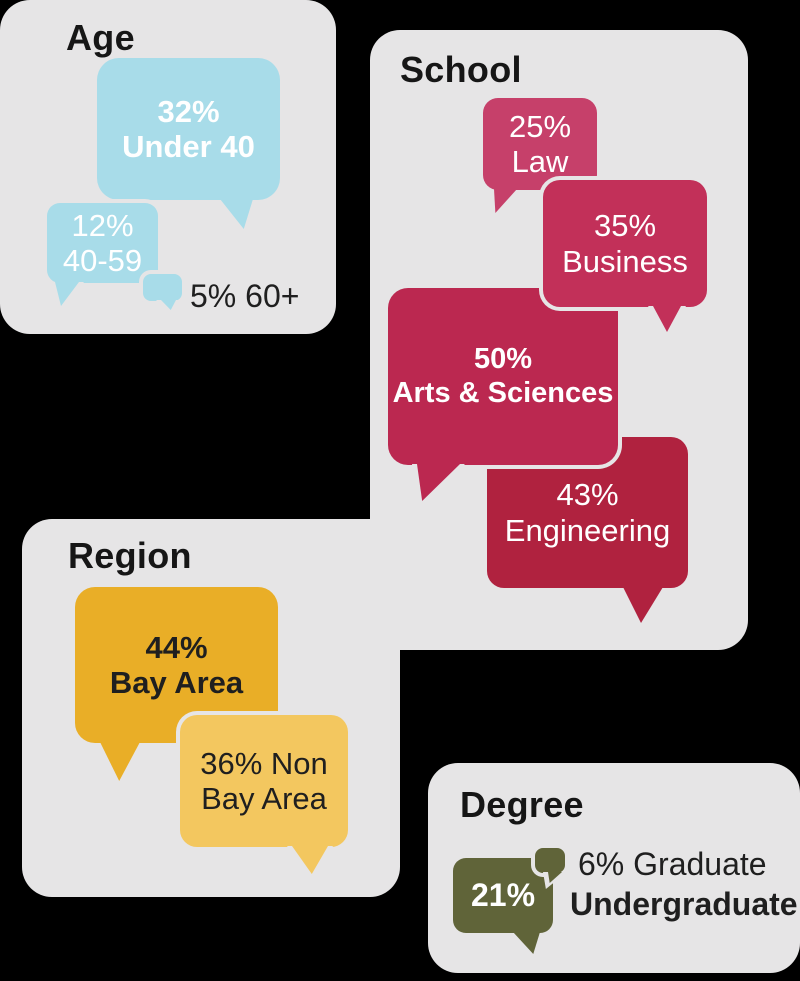  Describe the element at coordinates (503, 895) in the screenshot. I see `degree-undergraduate-value: 21%` at that location.